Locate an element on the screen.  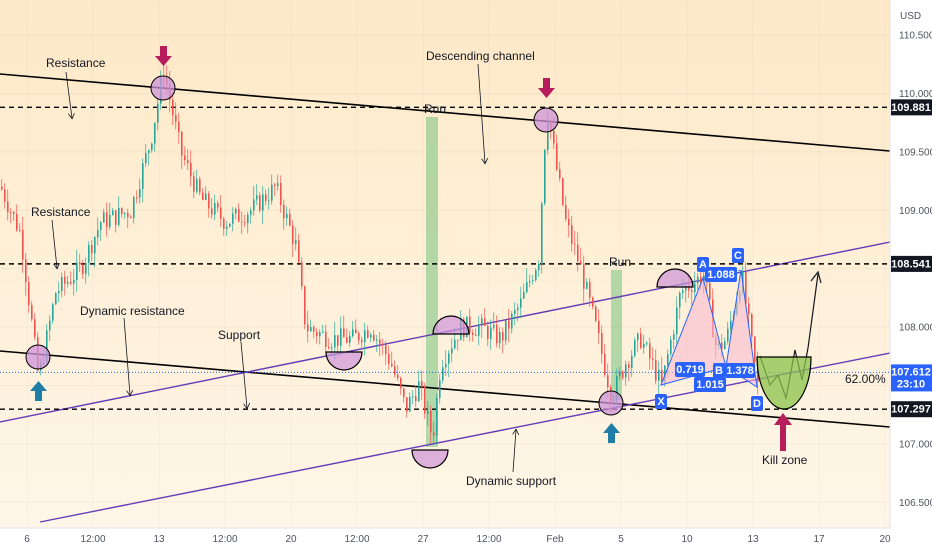
label-resistance-mid: Resistance is located at coordinates (61, 212).